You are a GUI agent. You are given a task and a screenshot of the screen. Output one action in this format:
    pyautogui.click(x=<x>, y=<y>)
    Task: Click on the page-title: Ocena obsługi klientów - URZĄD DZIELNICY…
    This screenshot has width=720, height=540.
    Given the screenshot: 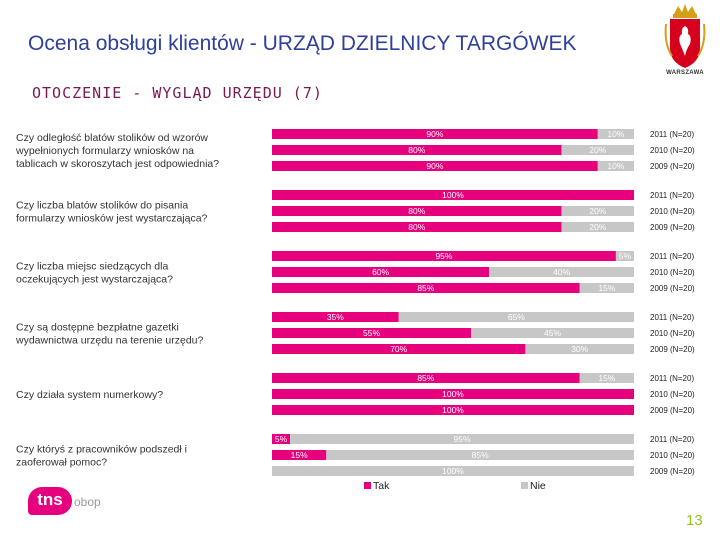 What is the action you would take?
    pyautogui.click(x=302, y=43)
    